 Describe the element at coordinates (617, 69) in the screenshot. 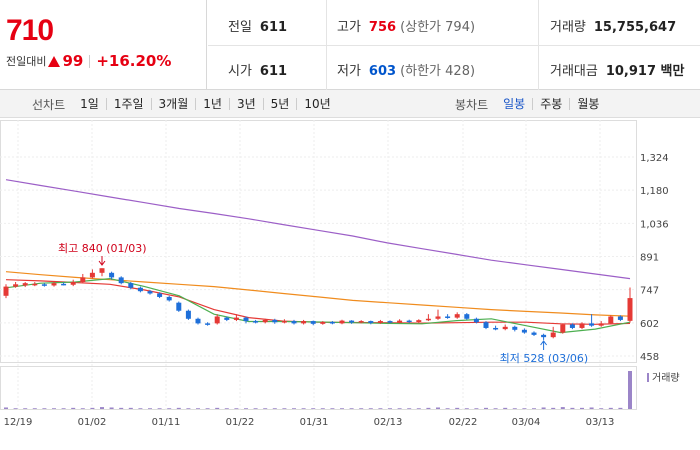

I see `turnover: 거래대금 10,917 백만` at that location.